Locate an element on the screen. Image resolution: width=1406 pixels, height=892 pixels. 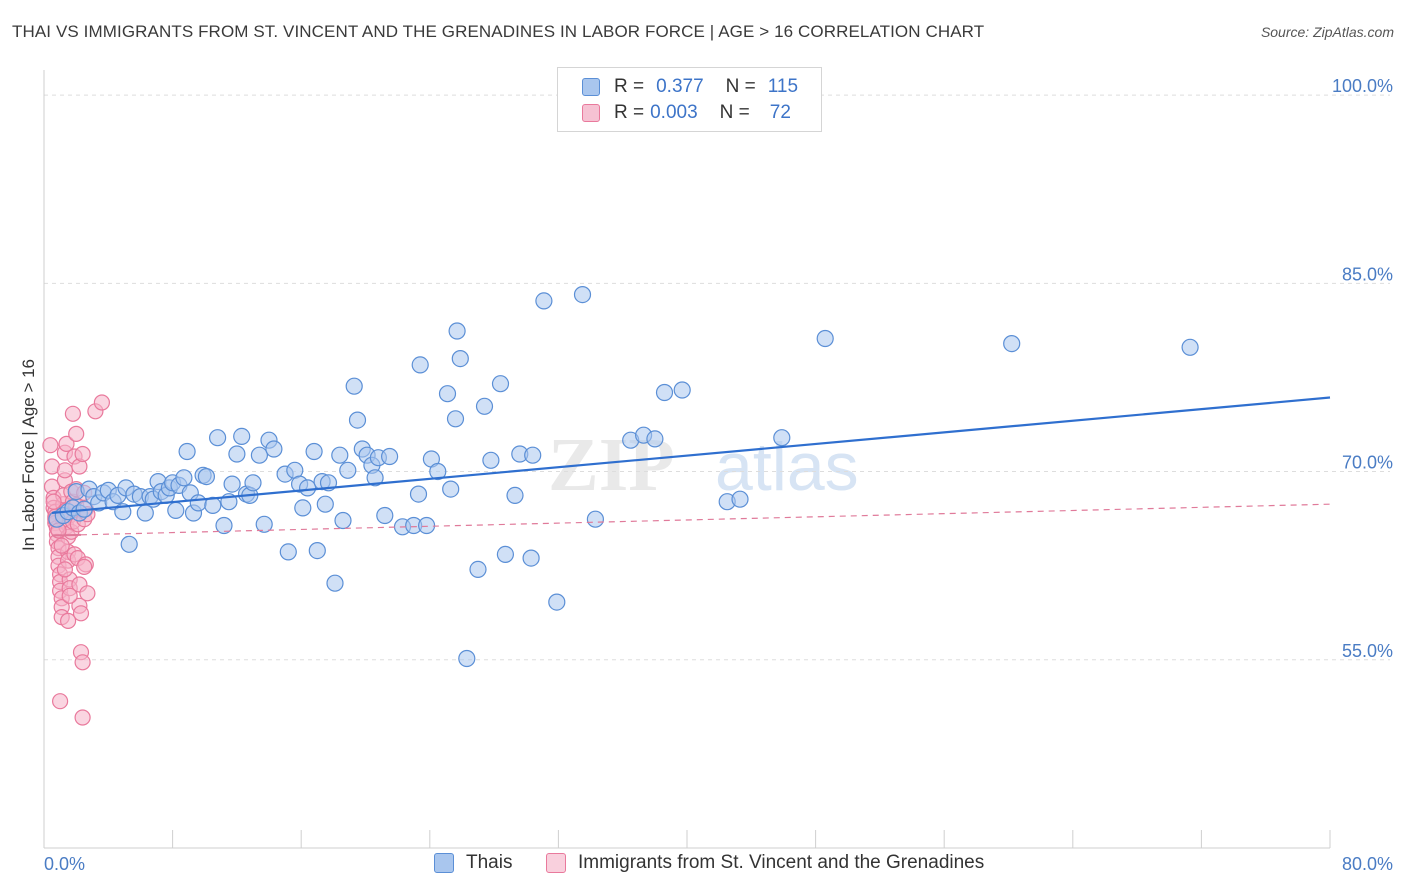
y-tick-label: 70.0% is located at coordinates (1367, 463).